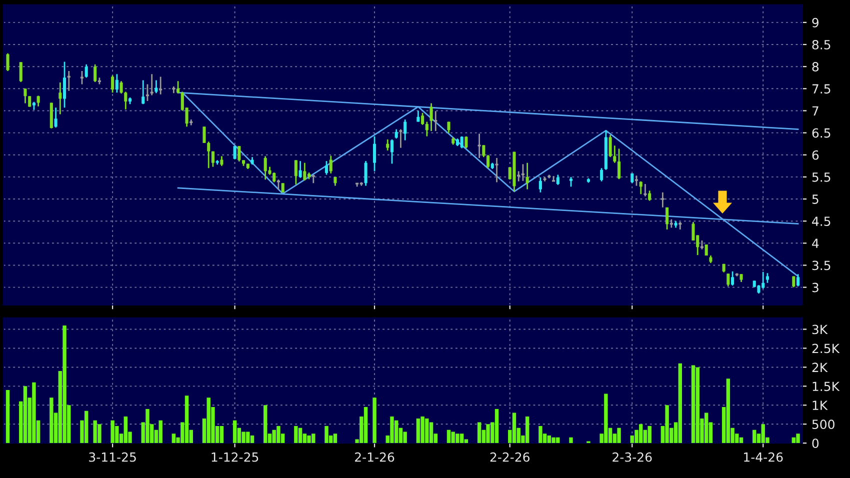  I want to click on y-tick-label: 5.5, so click(821, 177).